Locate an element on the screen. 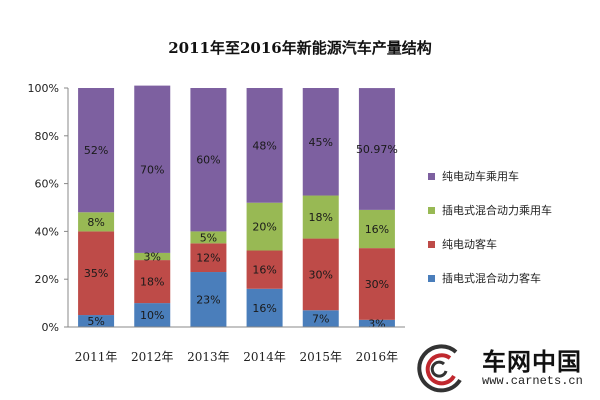 This screenshot has height=400, width=600. watermark: 车网中国 www.carnets.cn is located at coordinates (500, 368).